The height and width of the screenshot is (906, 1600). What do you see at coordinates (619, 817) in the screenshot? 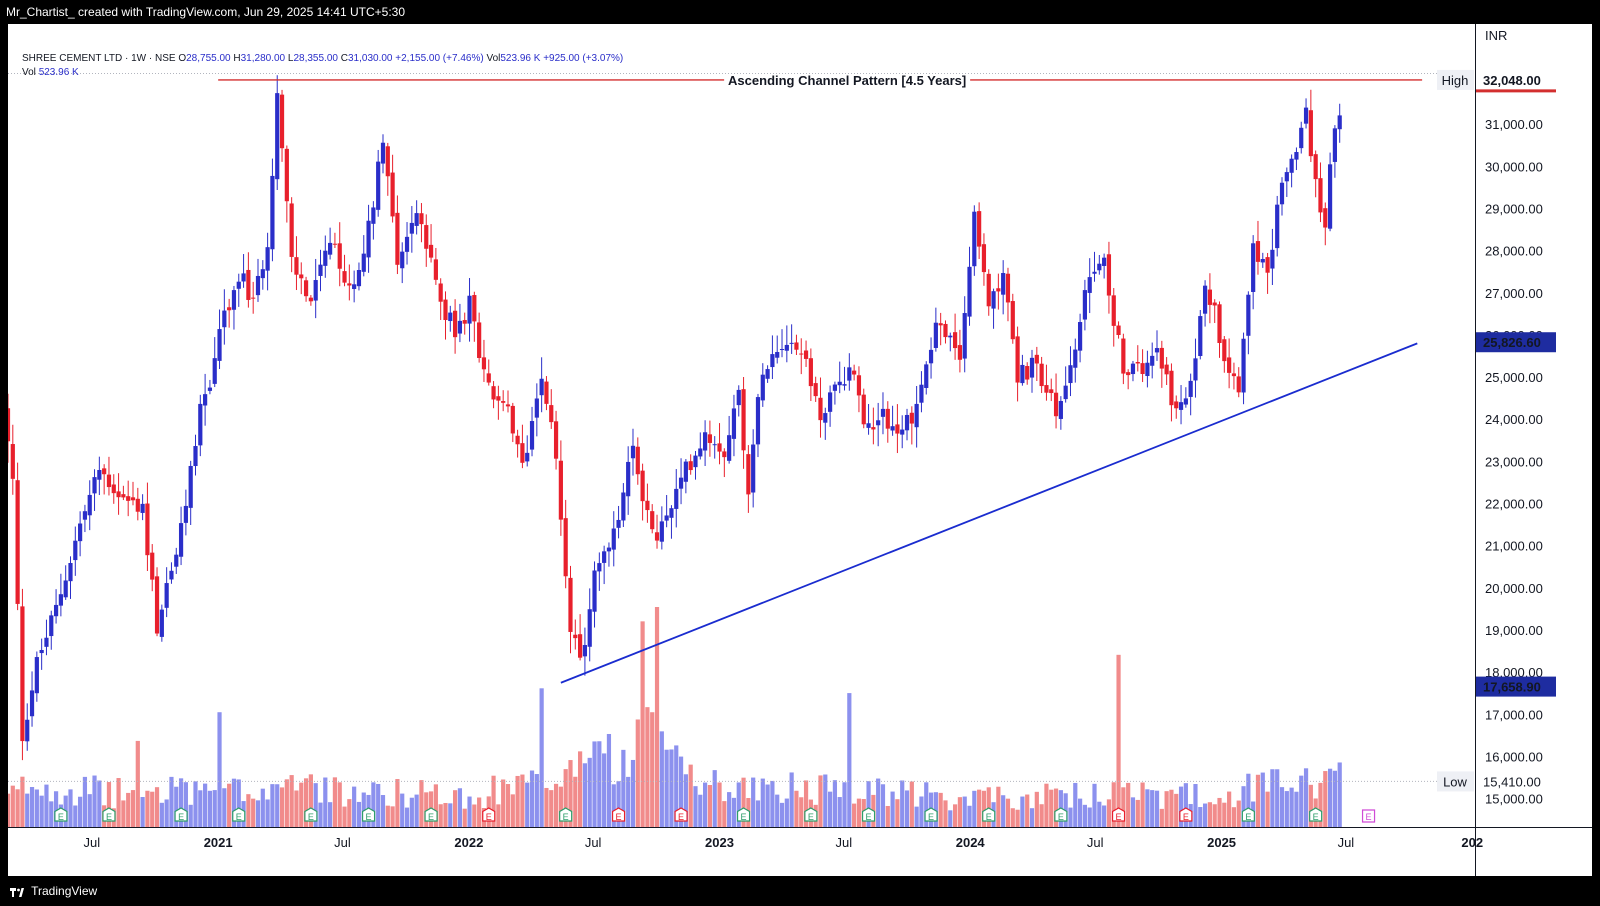
I see `svg-text: E` at bounding box center [619, 817].